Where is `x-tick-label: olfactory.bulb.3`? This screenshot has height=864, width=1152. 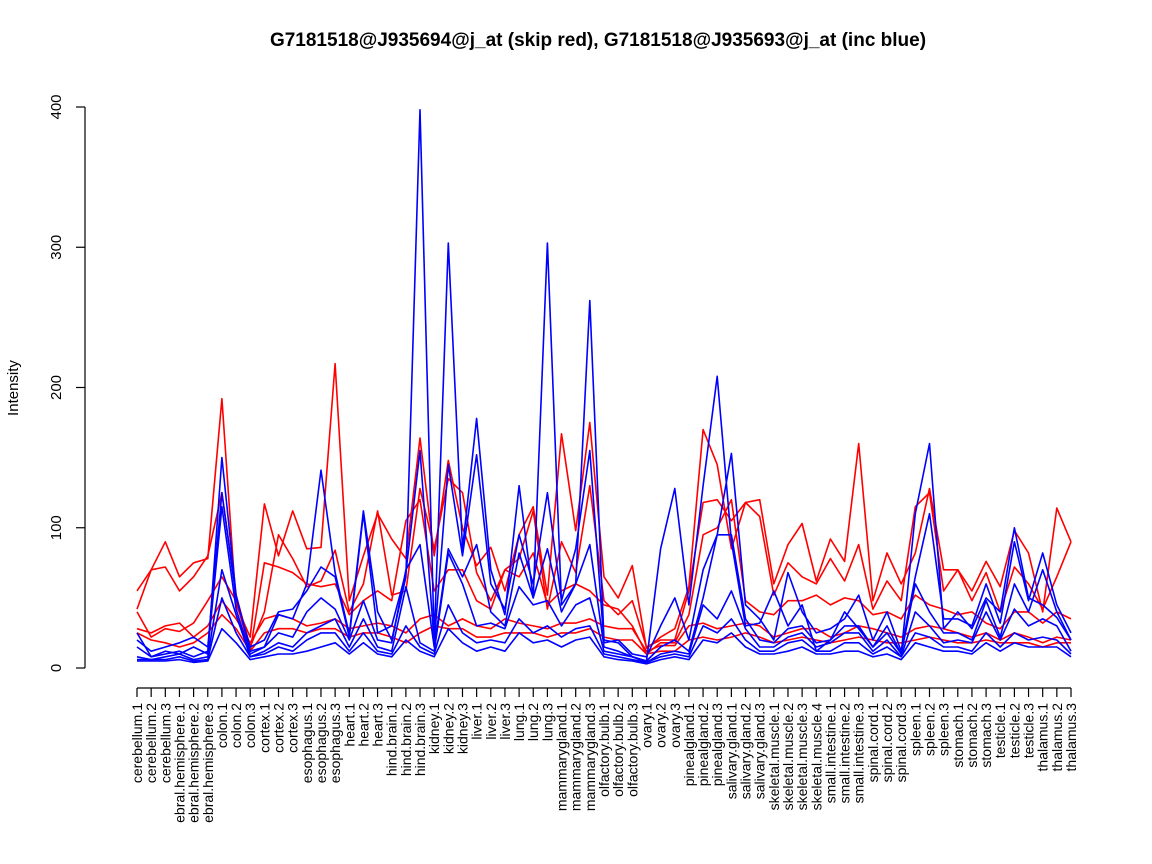 x-tick-label: olfactory.bulb.3 is located at coordinates (632, 750).